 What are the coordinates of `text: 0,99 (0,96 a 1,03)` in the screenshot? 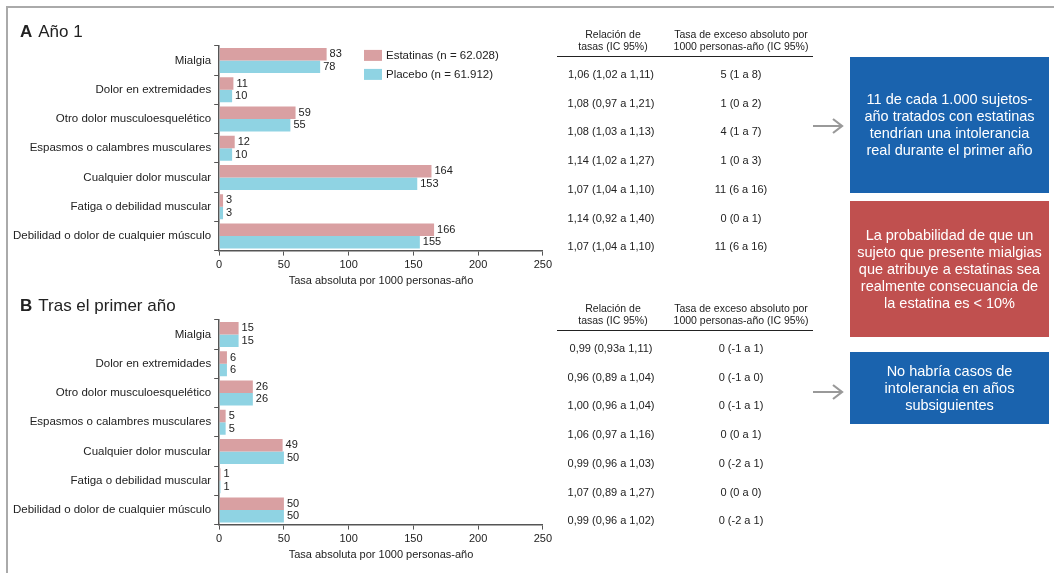 It's located at (611, 462).